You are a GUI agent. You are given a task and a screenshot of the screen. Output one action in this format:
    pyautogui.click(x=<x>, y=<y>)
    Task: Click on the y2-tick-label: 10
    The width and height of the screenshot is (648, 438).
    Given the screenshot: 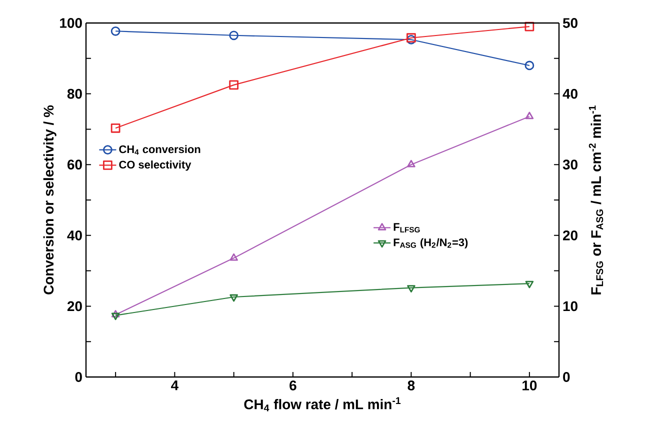 What is the action you would take?
    pyautogui.click(x=570, y=306)
    